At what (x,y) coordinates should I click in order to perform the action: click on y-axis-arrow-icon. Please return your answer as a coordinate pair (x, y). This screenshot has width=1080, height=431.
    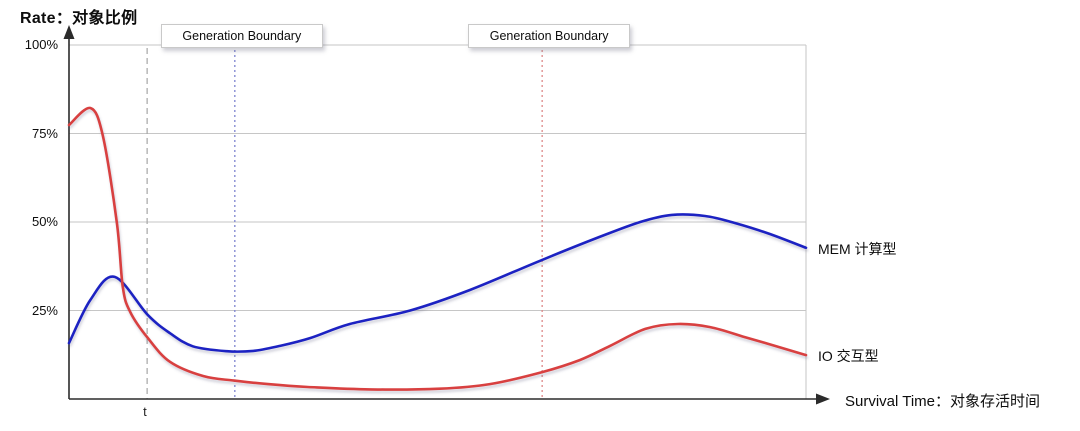
    Looking at the image, I should click on (69, 32).